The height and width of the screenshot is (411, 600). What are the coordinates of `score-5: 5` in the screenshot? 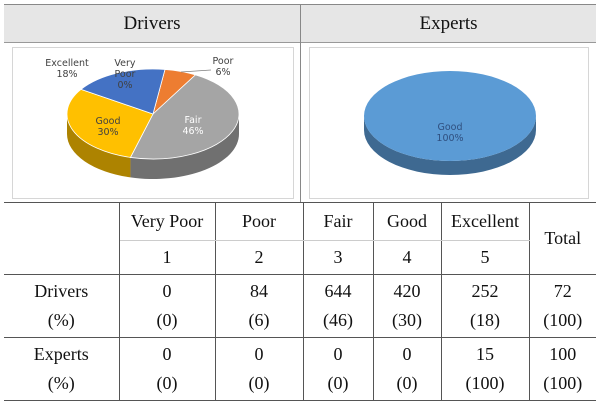 It's located at (485, 257).